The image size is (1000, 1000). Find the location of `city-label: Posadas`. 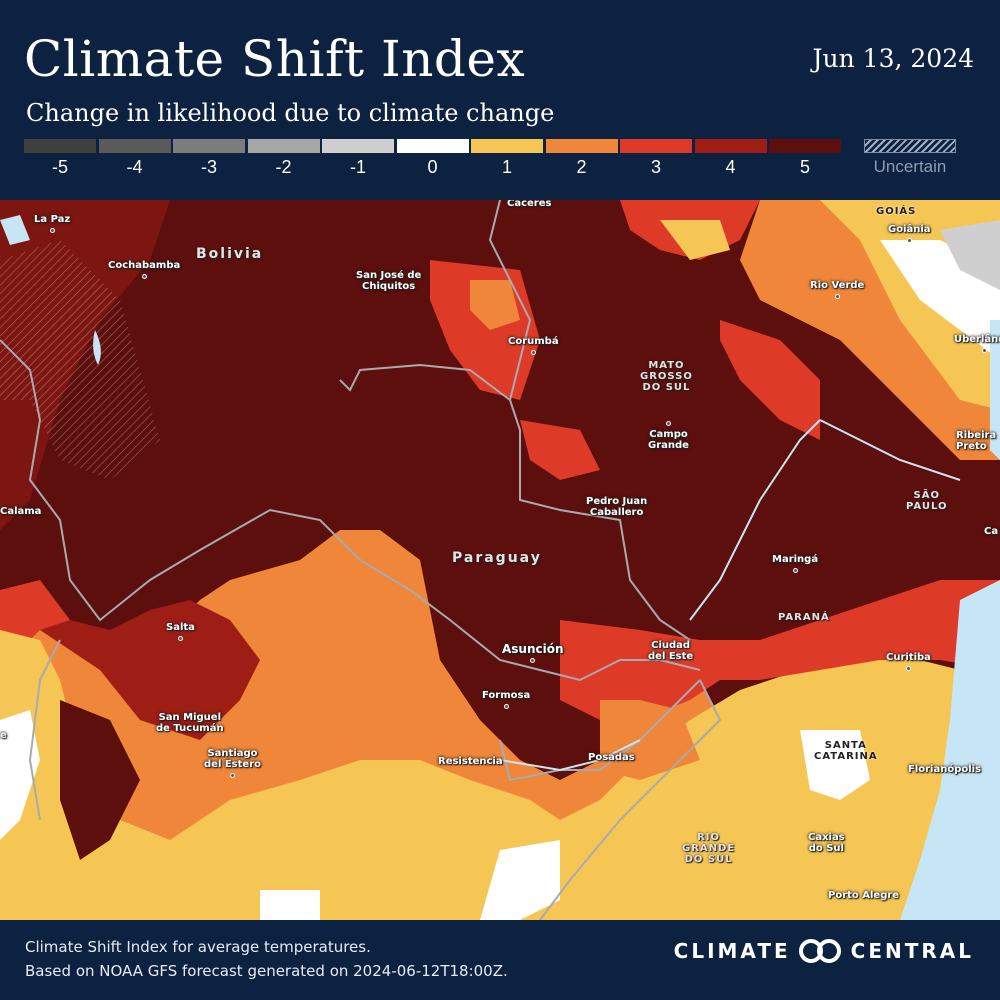

city-label: Posadas is located at coordinates (611, 757).